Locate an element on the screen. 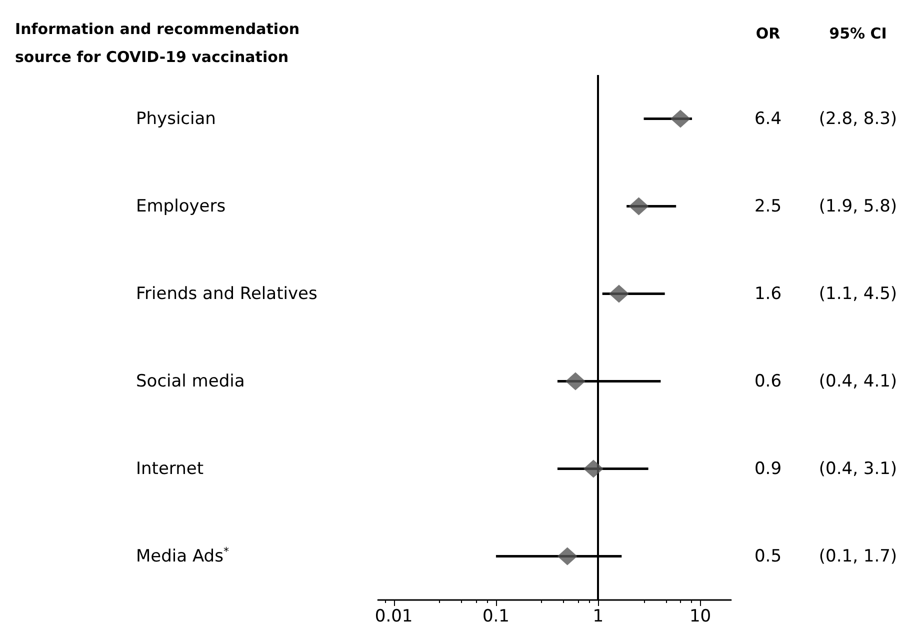  text: OR is located at coordinates (768, 33).